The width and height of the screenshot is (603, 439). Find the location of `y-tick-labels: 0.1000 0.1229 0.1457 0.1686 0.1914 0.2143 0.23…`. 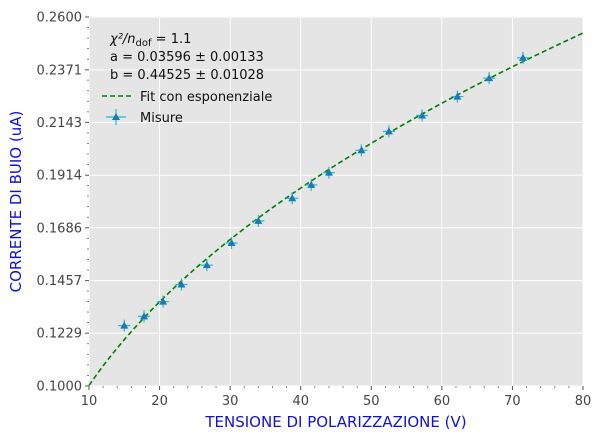

y-tick-labels: 0.1000 0.1229 0.1457 0.1686 0.1914 0.2143 0.23… is located at coordinates (60, 203).